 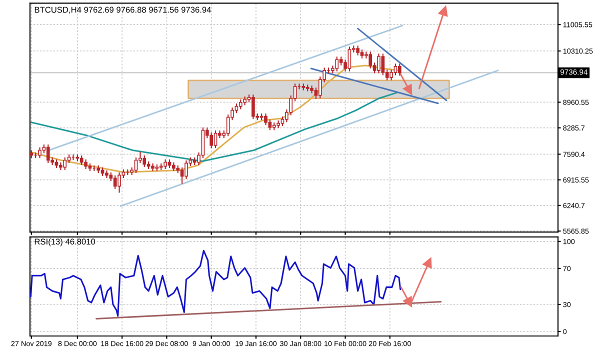 What do you see at coordinates (122, 10) in the screenshot?
I see `chart-title: BTCUSD,H4 9762.69 9766.88 9671.56 9736.94` at bounding box center [122, 10].